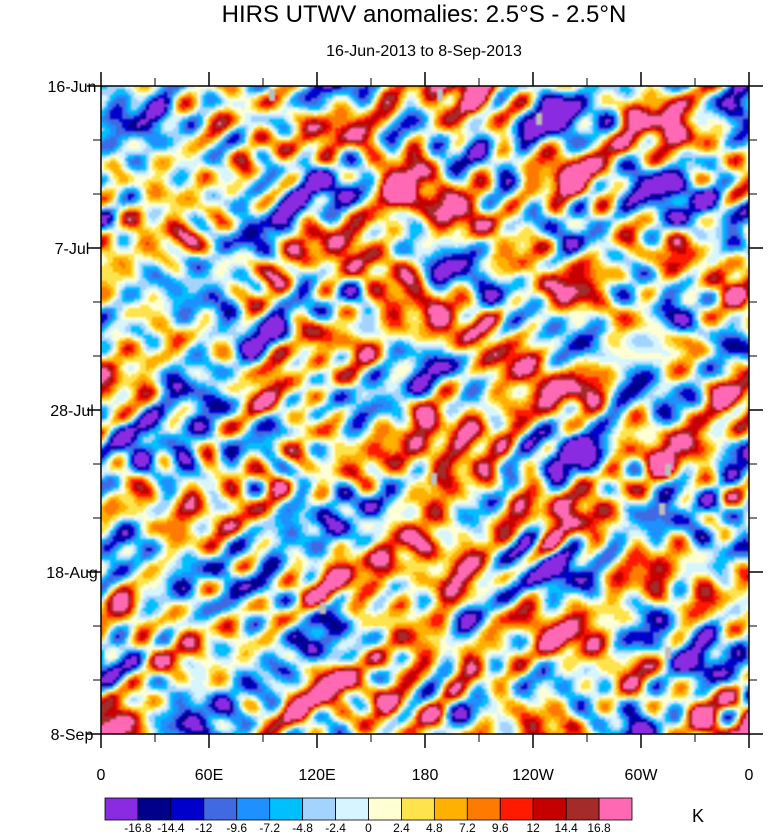  Describe the element at coordinates (302, 827) in the screenshot. I see `colorbar-label: -4.8` at that location.